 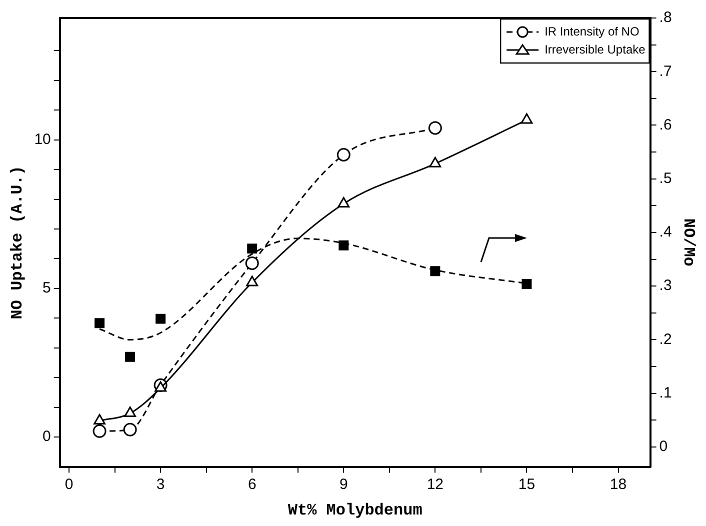 I want to click on y2-tick-label: .6, so click(x=665, y=125).